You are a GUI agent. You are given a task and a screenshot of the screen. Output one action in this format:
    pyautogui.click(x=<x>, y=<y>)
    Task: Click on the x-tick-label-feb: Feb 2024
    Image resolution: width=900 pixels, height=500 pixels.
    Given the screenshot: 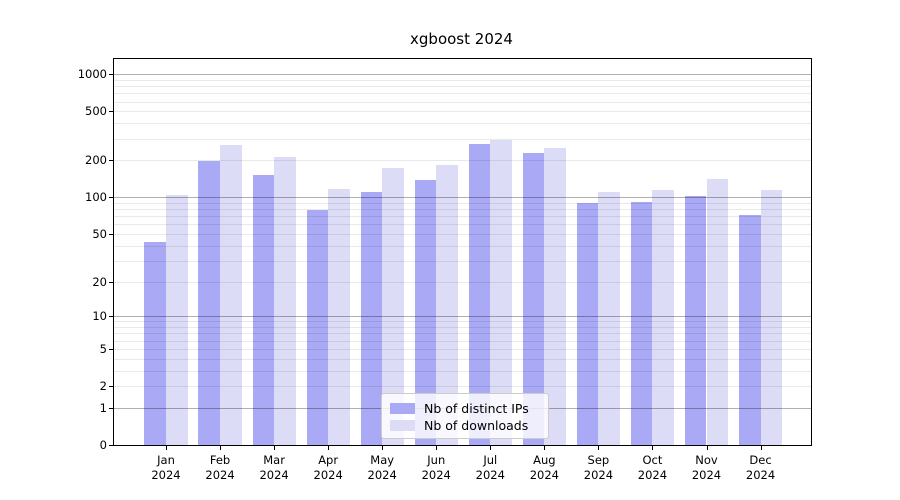 What is the action you would take?
    pyautogui.click(x=220, y=467)
    